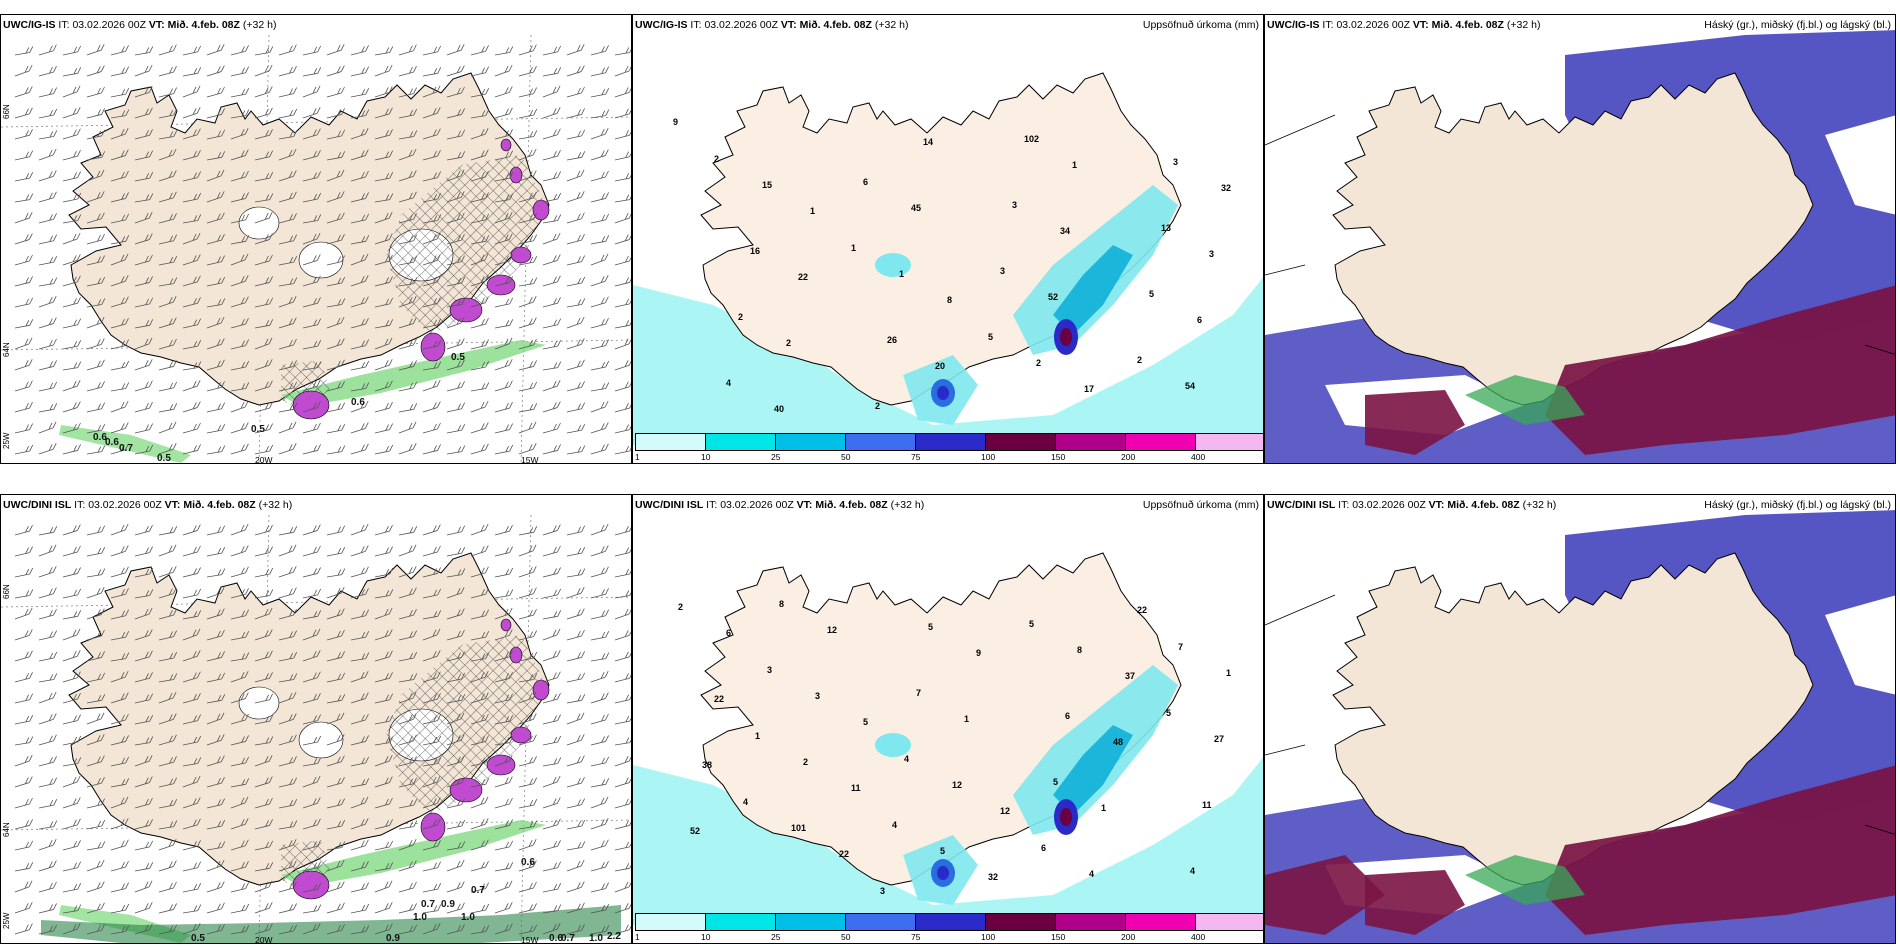 Image resolution: width=1900 pixels, height=950 pixels. I want to click on precip-value-label: 8, so click(1079, 650).